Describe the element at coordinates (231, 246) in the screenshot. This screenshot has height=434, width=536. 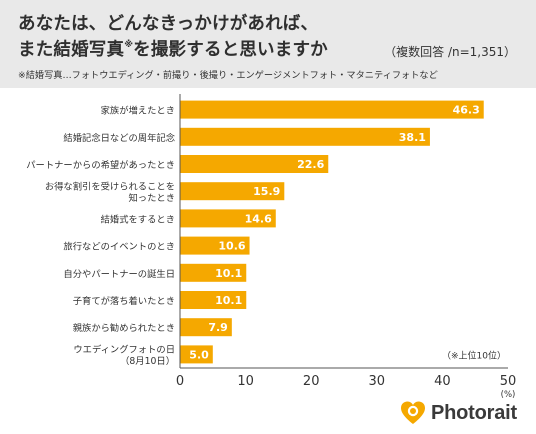
I see `bar-value-label: 10.6` at that location.